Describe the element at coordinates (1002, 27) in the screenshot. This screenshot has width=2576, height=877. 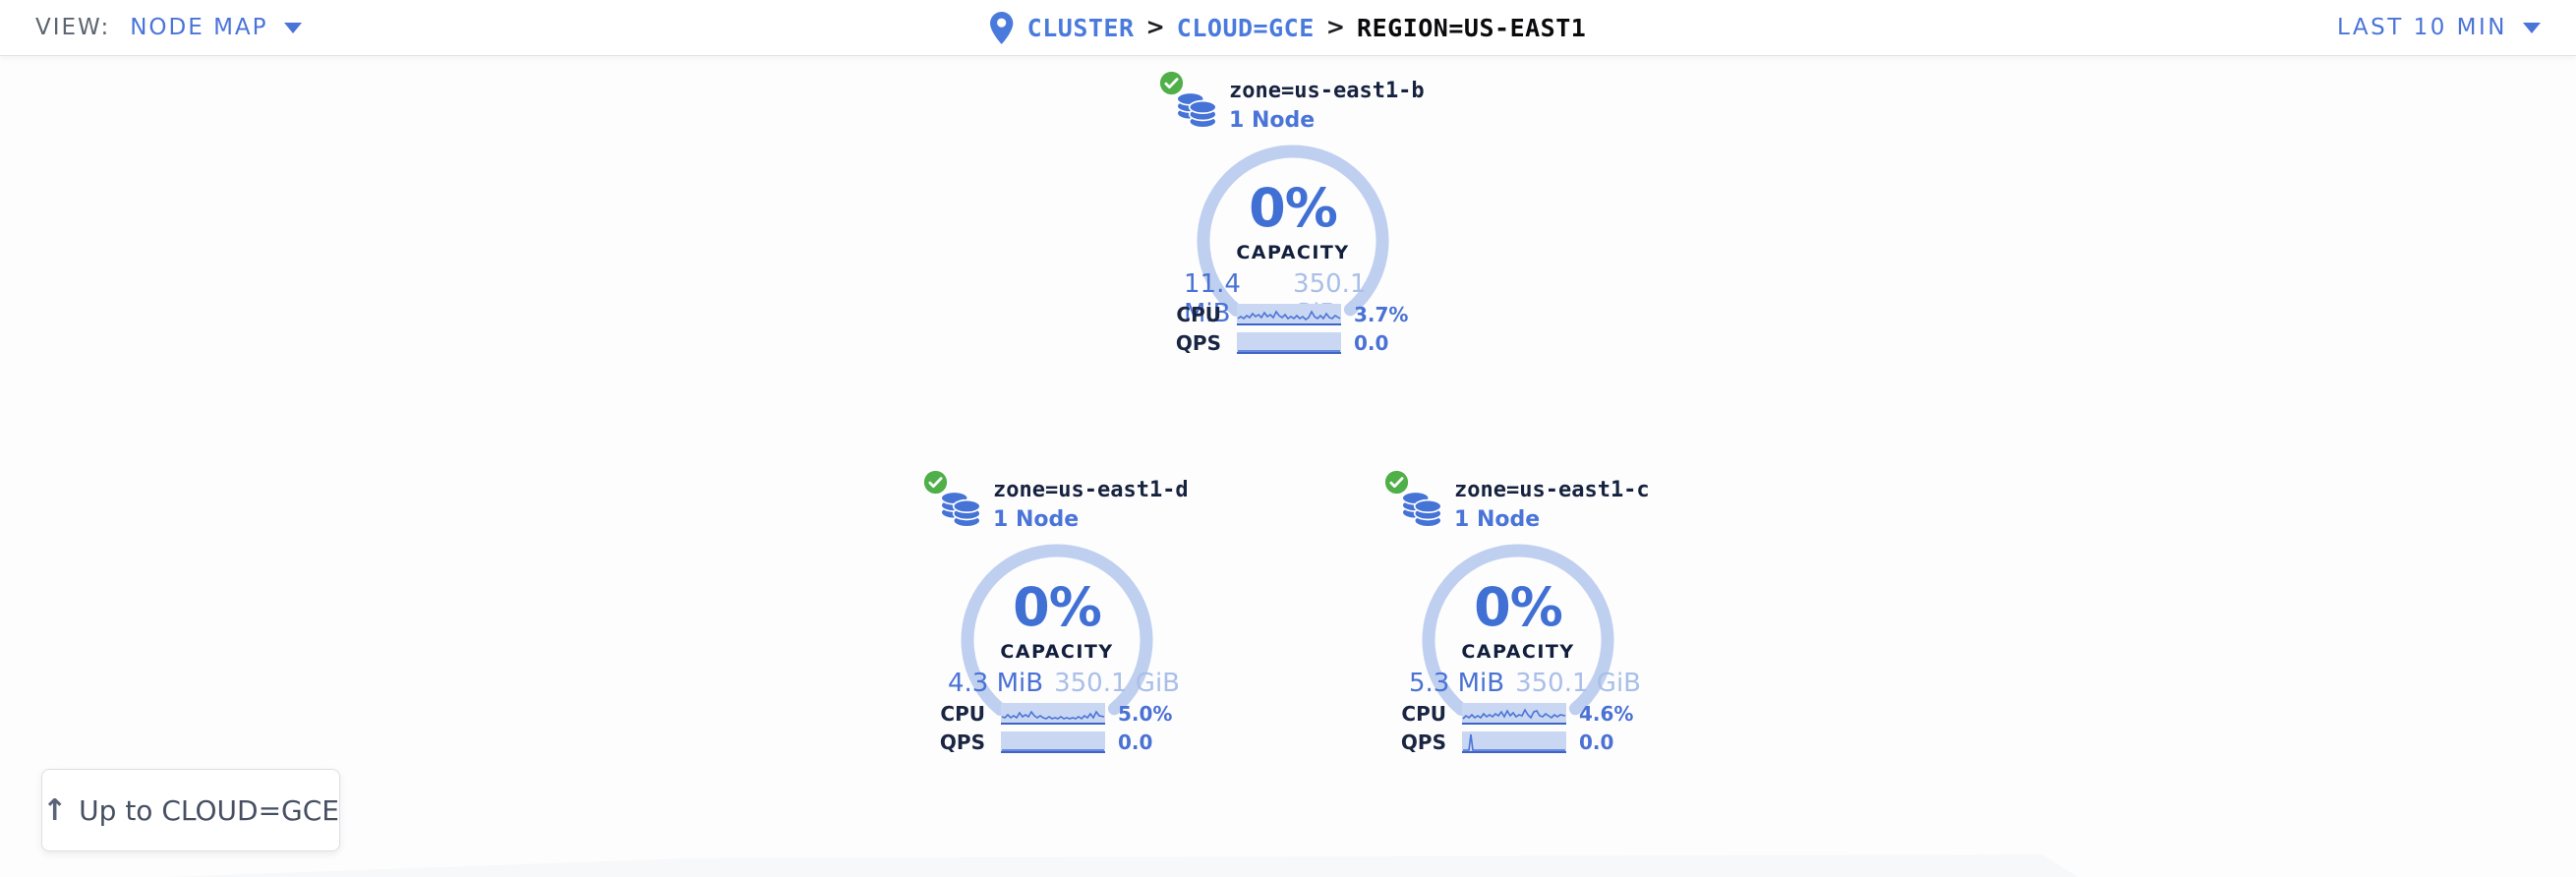
I see `location-pin-icon` at that location.